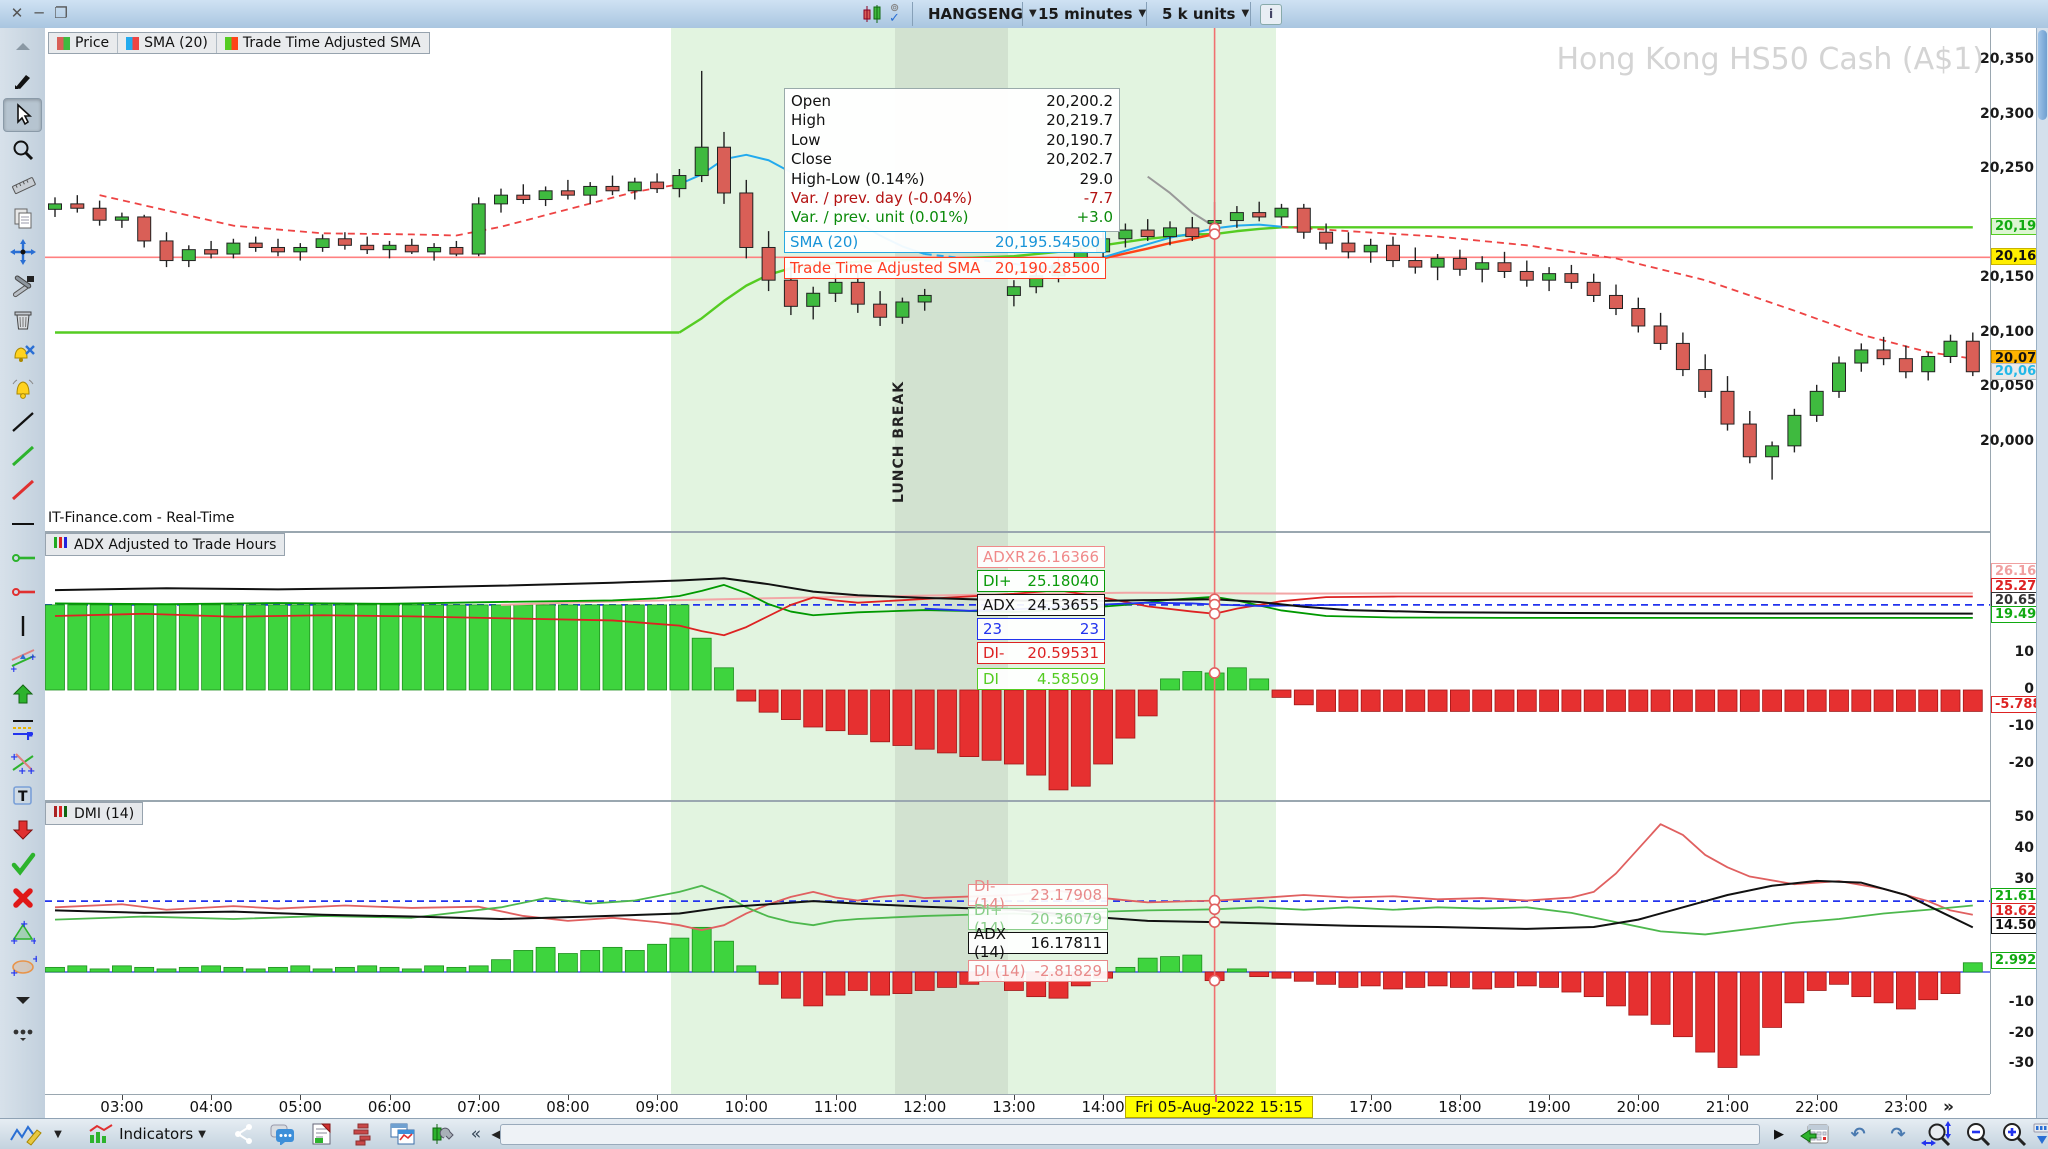 The height and width of the screenshot is (1149, 2048). I want to click on tta-sma-series-icon, so click(231, 43).